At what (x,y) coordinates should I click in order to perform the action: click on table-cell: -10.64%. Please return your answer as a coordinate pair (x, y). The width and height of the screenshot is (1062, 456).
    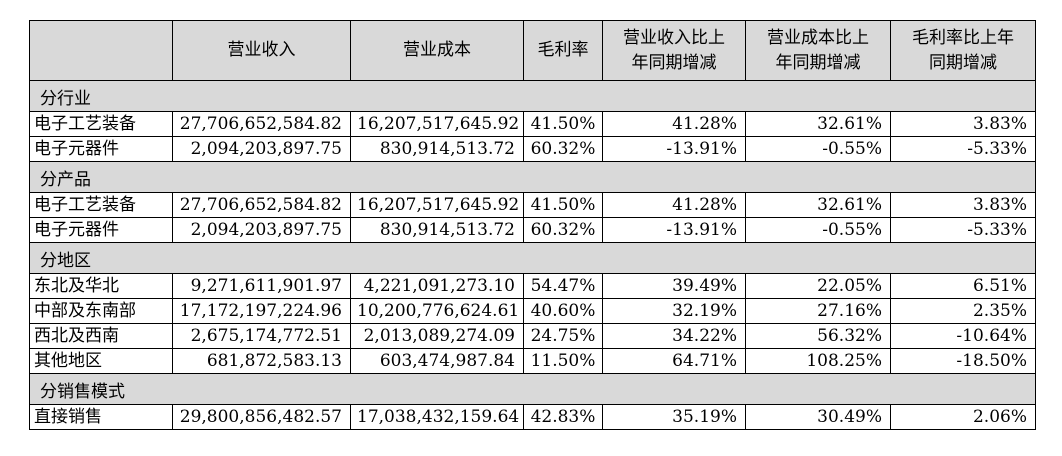
    Looking at the image, I should click on (963, 336).